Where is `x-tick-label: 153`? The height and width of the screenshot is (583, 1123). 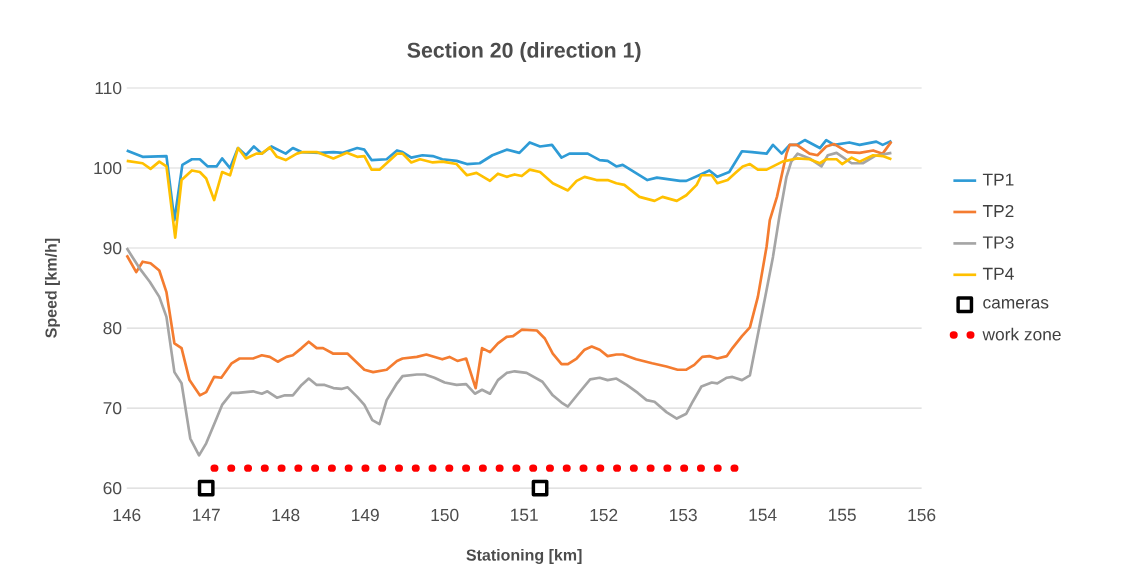
x-tick-label: 153 is located at coordinates (683, 515).